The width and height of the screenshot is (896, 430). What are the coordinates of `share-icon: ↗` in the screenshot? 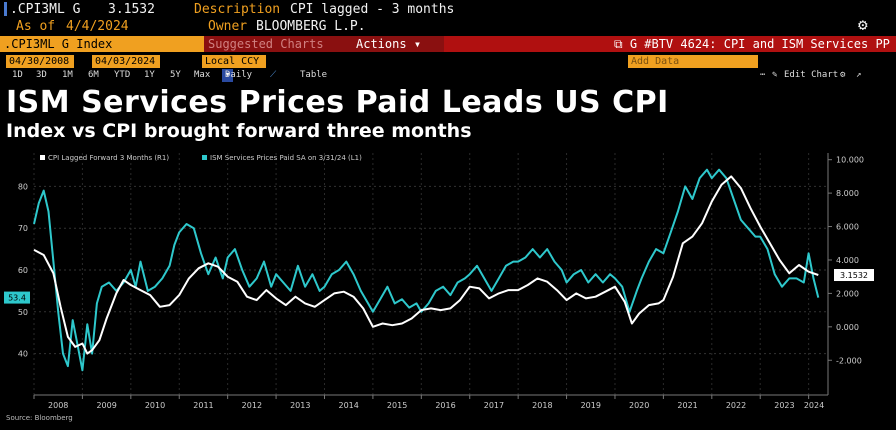 It's located at (859, 75).